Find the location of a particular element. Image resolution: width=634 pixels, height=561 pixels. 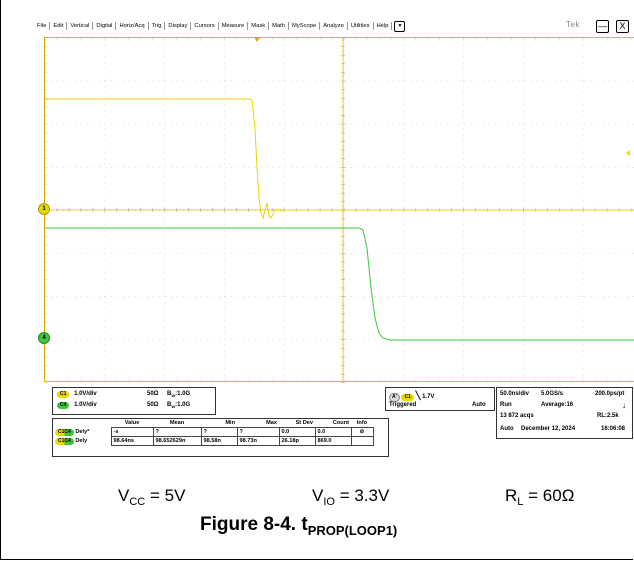

measurement-value: -s is located at coordinates (132, 432).